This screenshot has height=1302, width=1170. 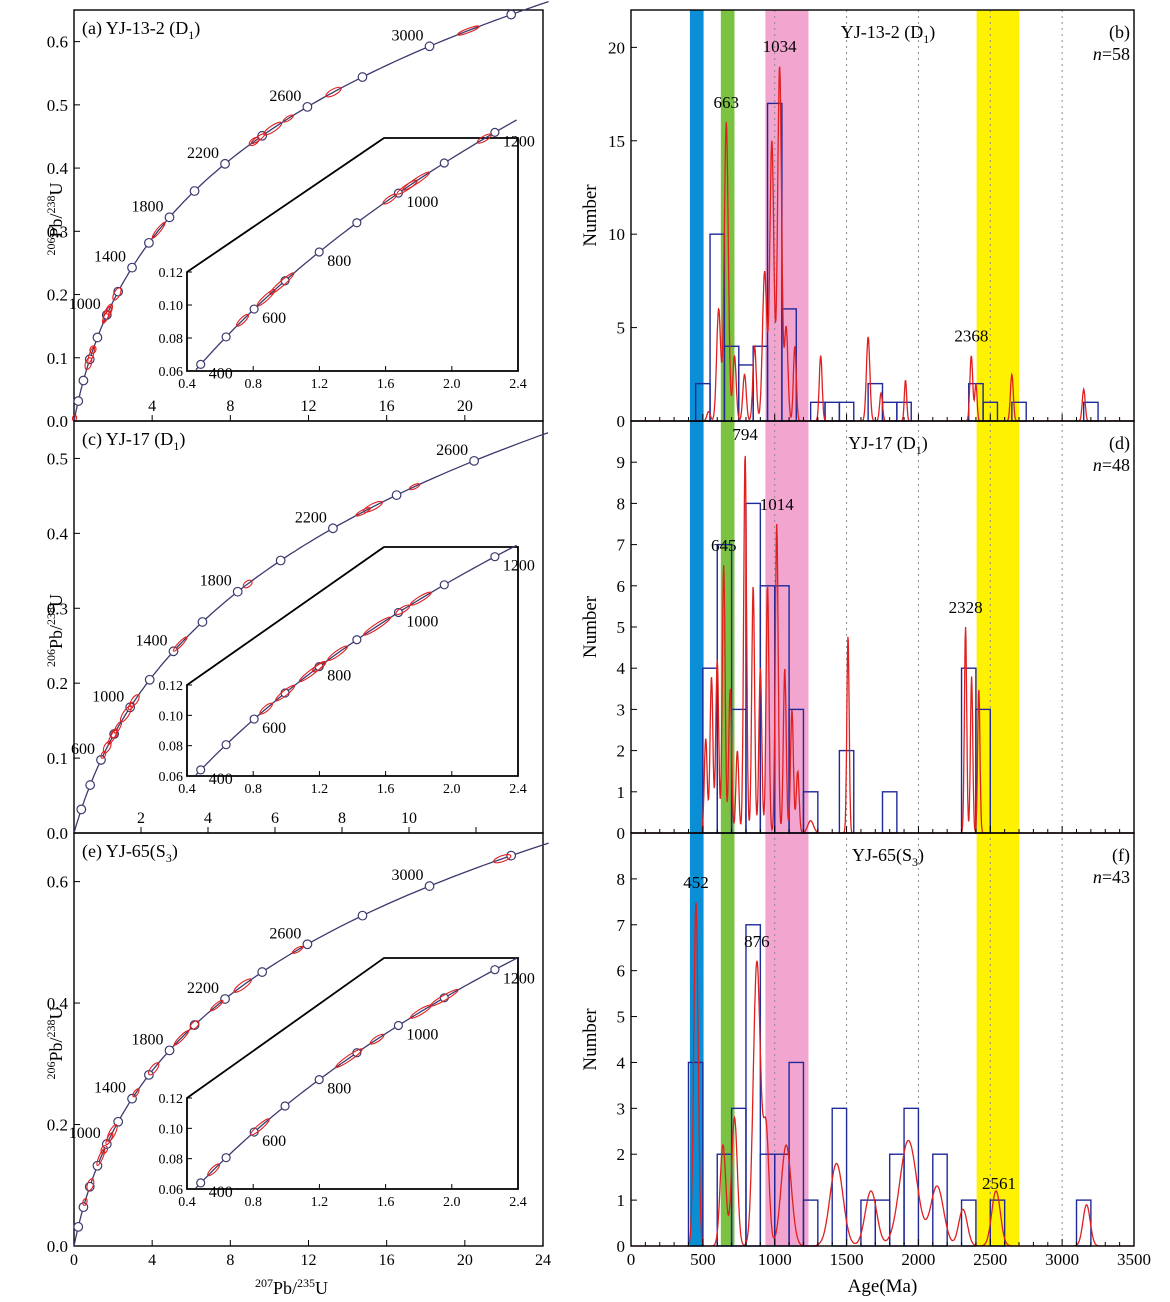 I want to click on panel-label: (e) YJ-65(S3), so click(x=130, y=853).